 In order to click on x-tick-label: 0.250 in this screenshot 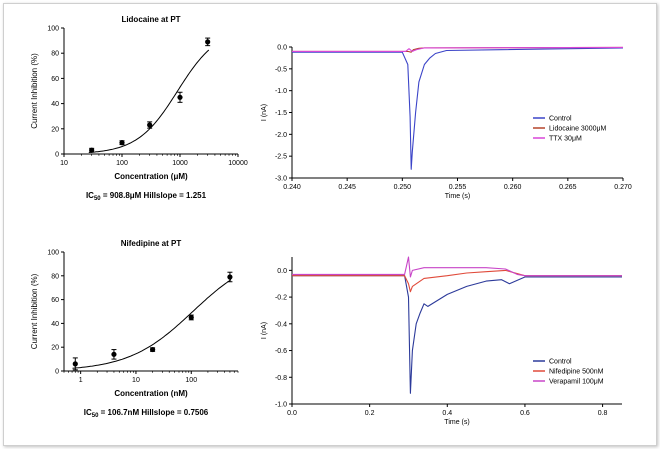, I will do `click(403, 187)`.